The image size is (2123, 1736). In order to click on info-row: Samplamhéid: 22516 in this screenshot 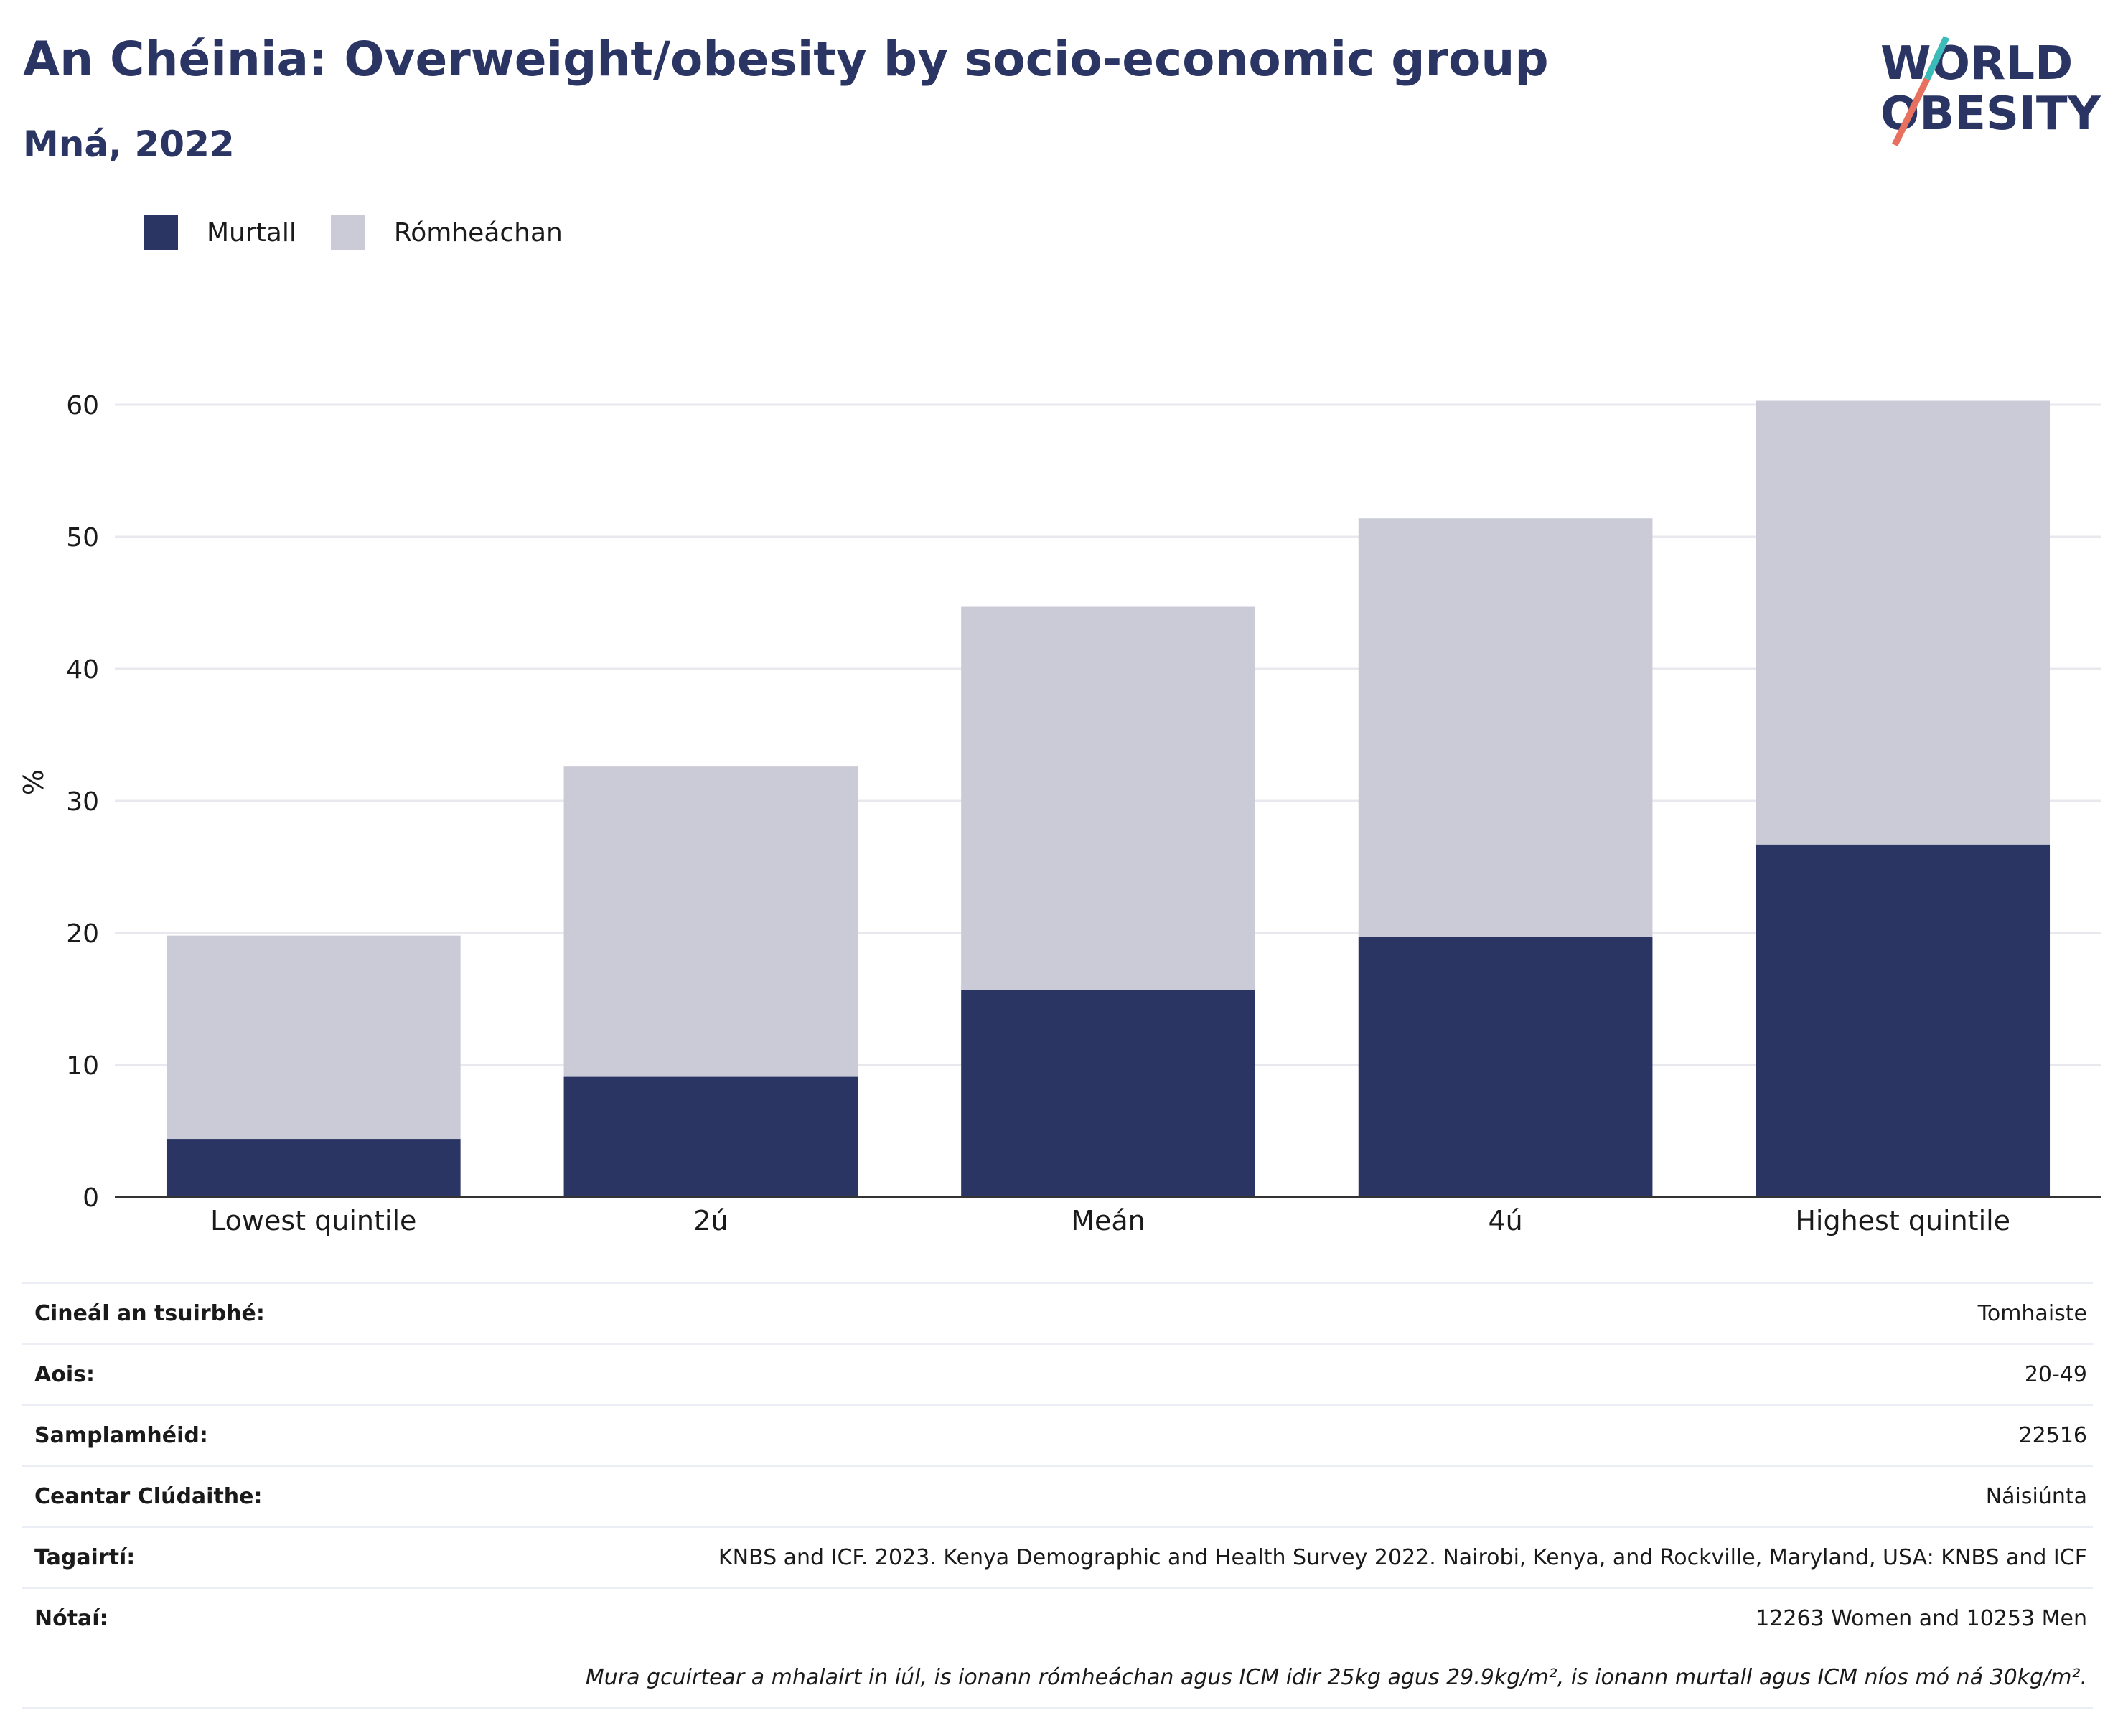, I will do `click(1057, 1434)`.